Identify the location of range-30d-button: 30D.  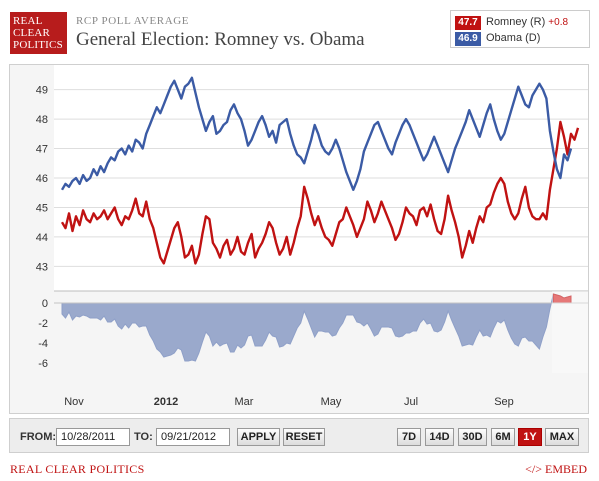
(472, 437).